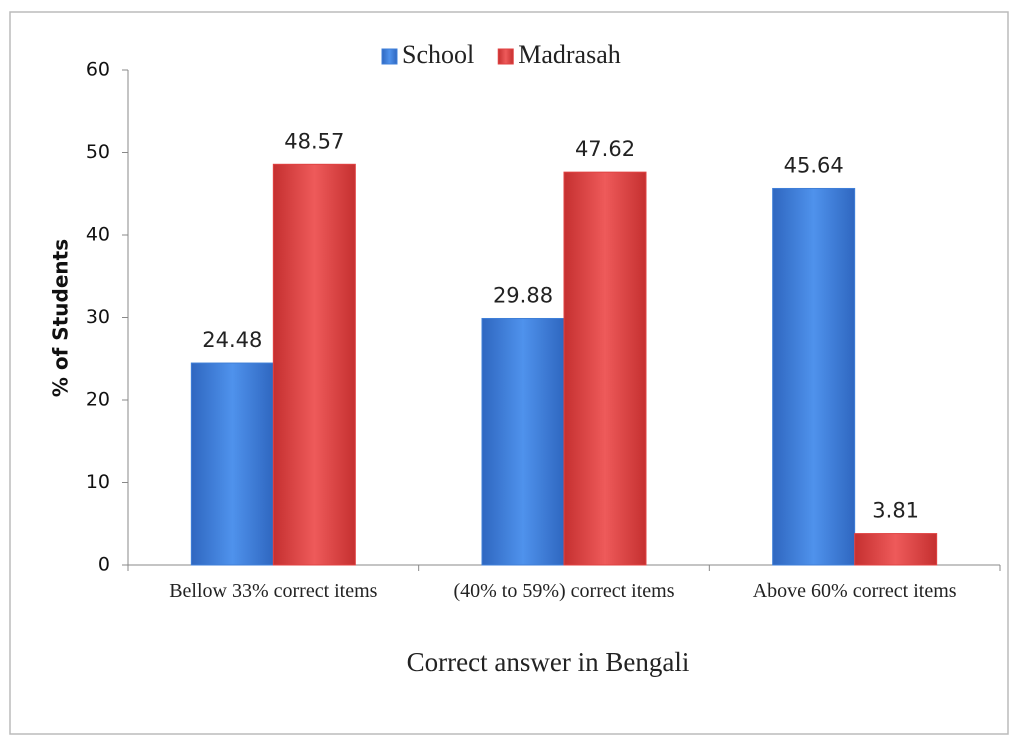 Image resolution: width=1019 pixels, height=739 pixels. What do you see at coordinates (232, 340) in the screenshot?
I see `data-label: 24.48` at bounding box center [232, 340].